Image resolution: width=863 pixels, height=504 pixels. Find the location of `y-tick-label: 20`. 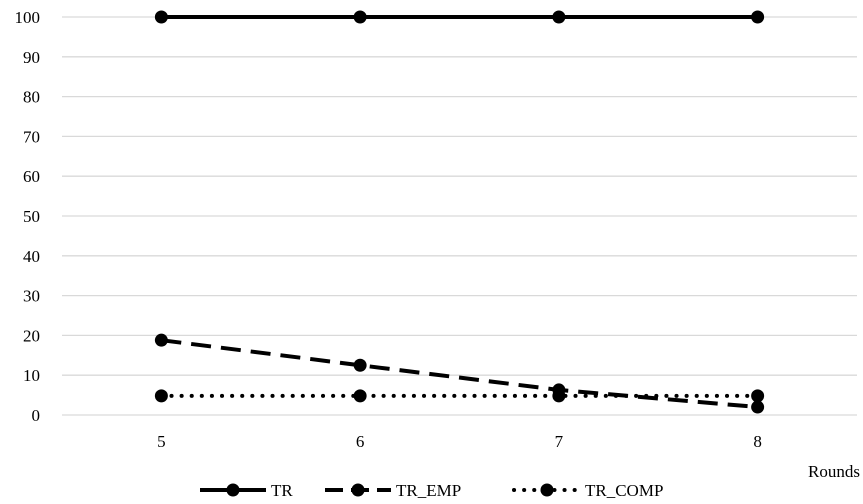

y-tick-label: 20 is located at coordinates (31, 335).